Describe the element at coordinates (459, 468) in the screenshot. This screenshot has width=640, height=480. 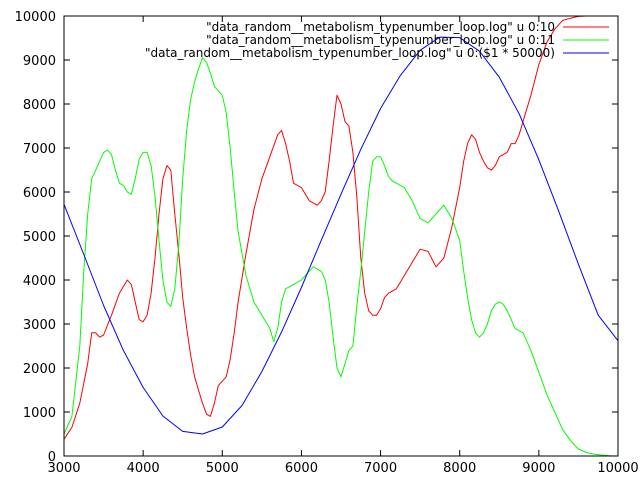
I see `x-tick-label: 8000` at that location.